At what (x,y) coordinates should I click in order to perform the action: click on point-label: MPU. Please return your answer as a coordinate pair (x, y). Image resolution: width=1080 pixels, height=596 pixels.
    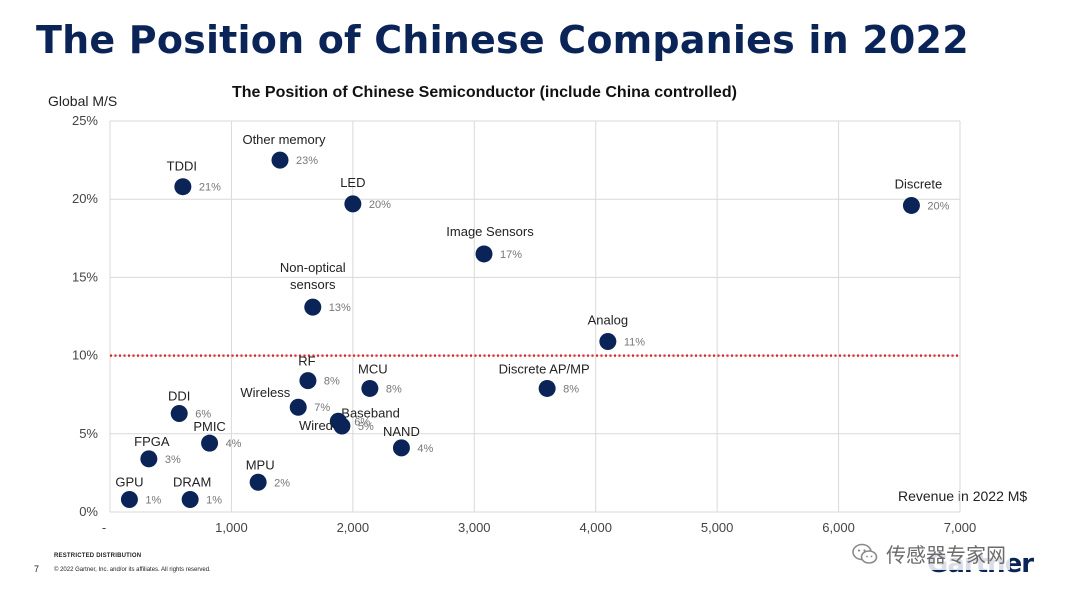
    Looking at the image, I should click on (260, 464).